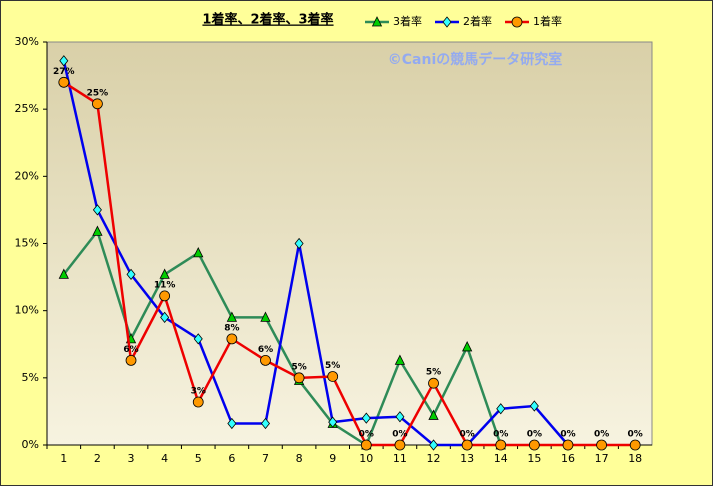 Image resolution: width=713 pixels, height=486 pixels. What do you see at coordinates (198, 458) in the screenshot?
I see `x-tick-label: 5` at bounding box center [198, 458].